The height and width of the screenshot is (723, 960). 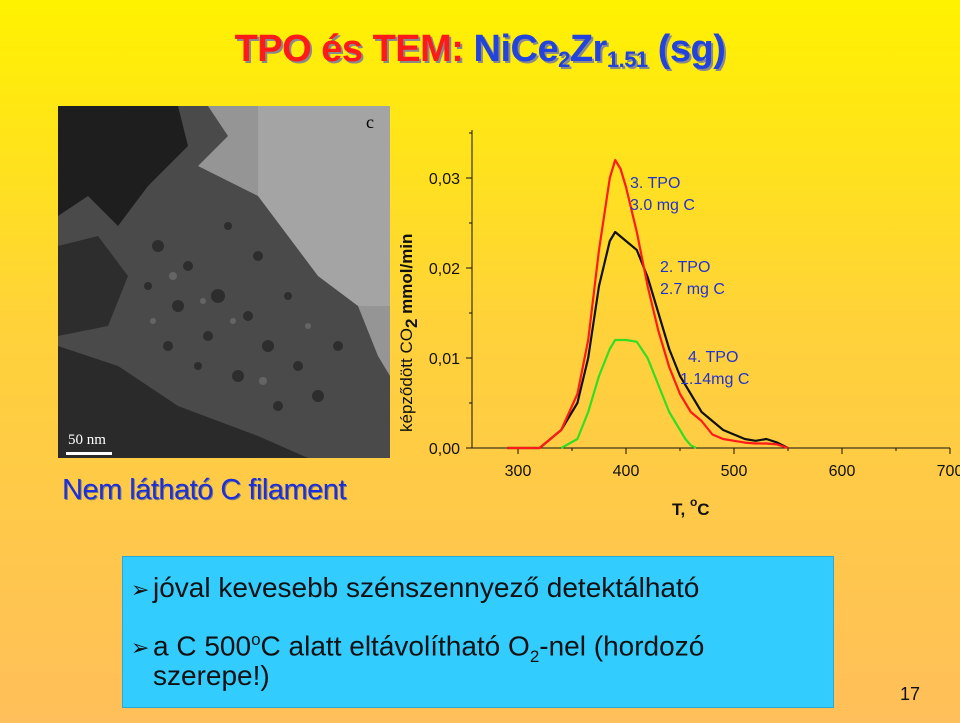 What do you see at coordinates (622, 646) in the screenshot?
I see `bullet-2-text-c: -nel (hordozó` at bounding box center [622, 646].